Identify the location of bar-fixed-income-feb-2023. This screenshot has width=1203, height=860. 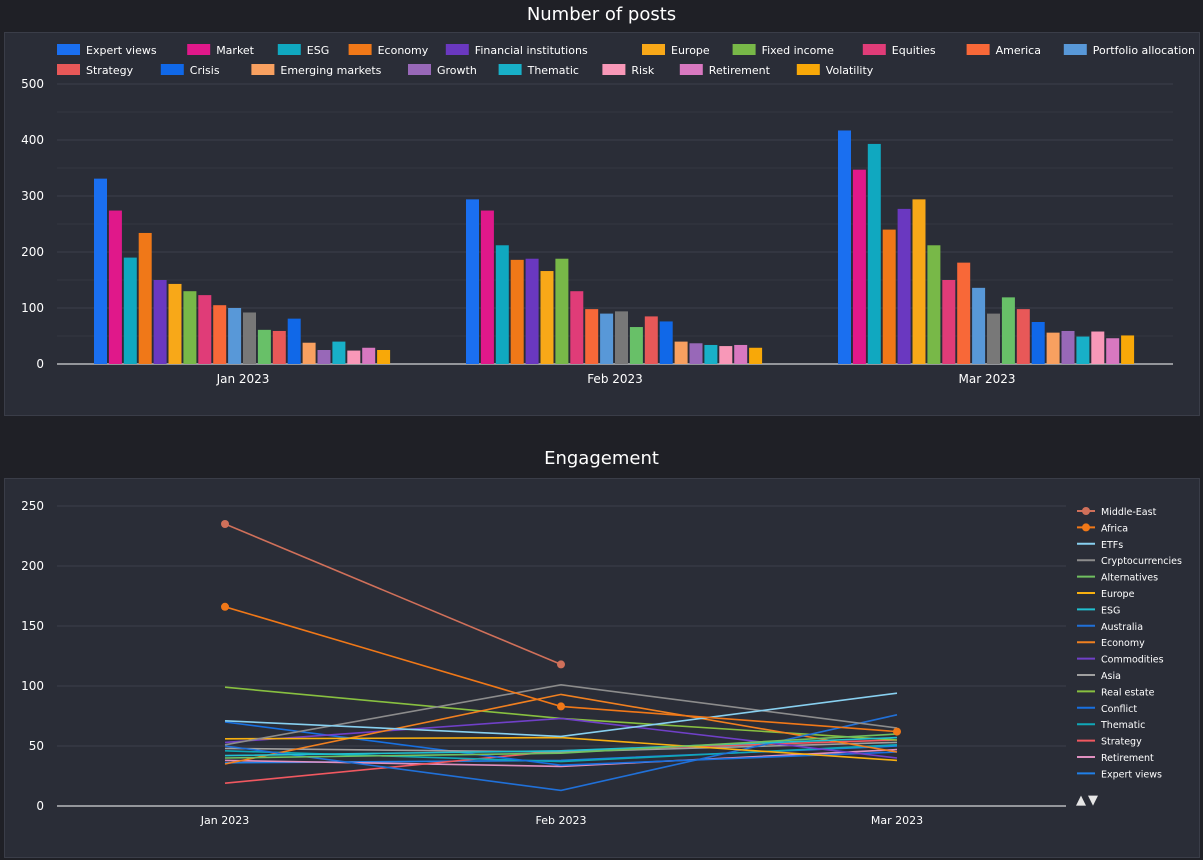
(562, 311).